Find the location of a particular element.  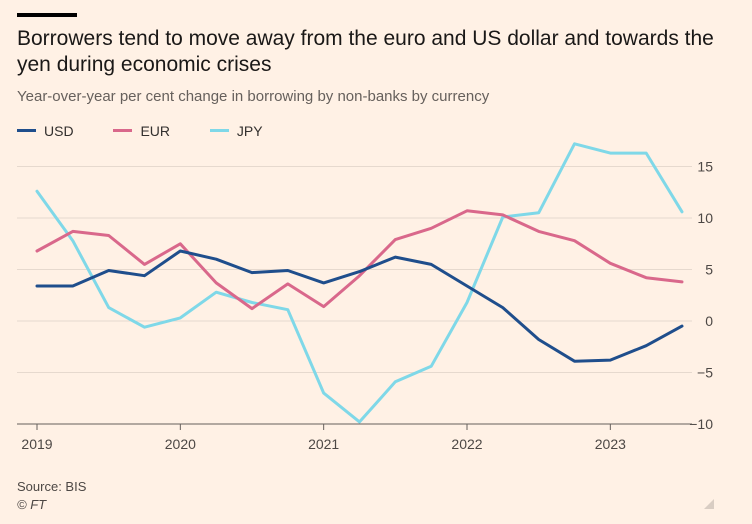

source-note: Source: BIS is located at coordinates (52, 486).